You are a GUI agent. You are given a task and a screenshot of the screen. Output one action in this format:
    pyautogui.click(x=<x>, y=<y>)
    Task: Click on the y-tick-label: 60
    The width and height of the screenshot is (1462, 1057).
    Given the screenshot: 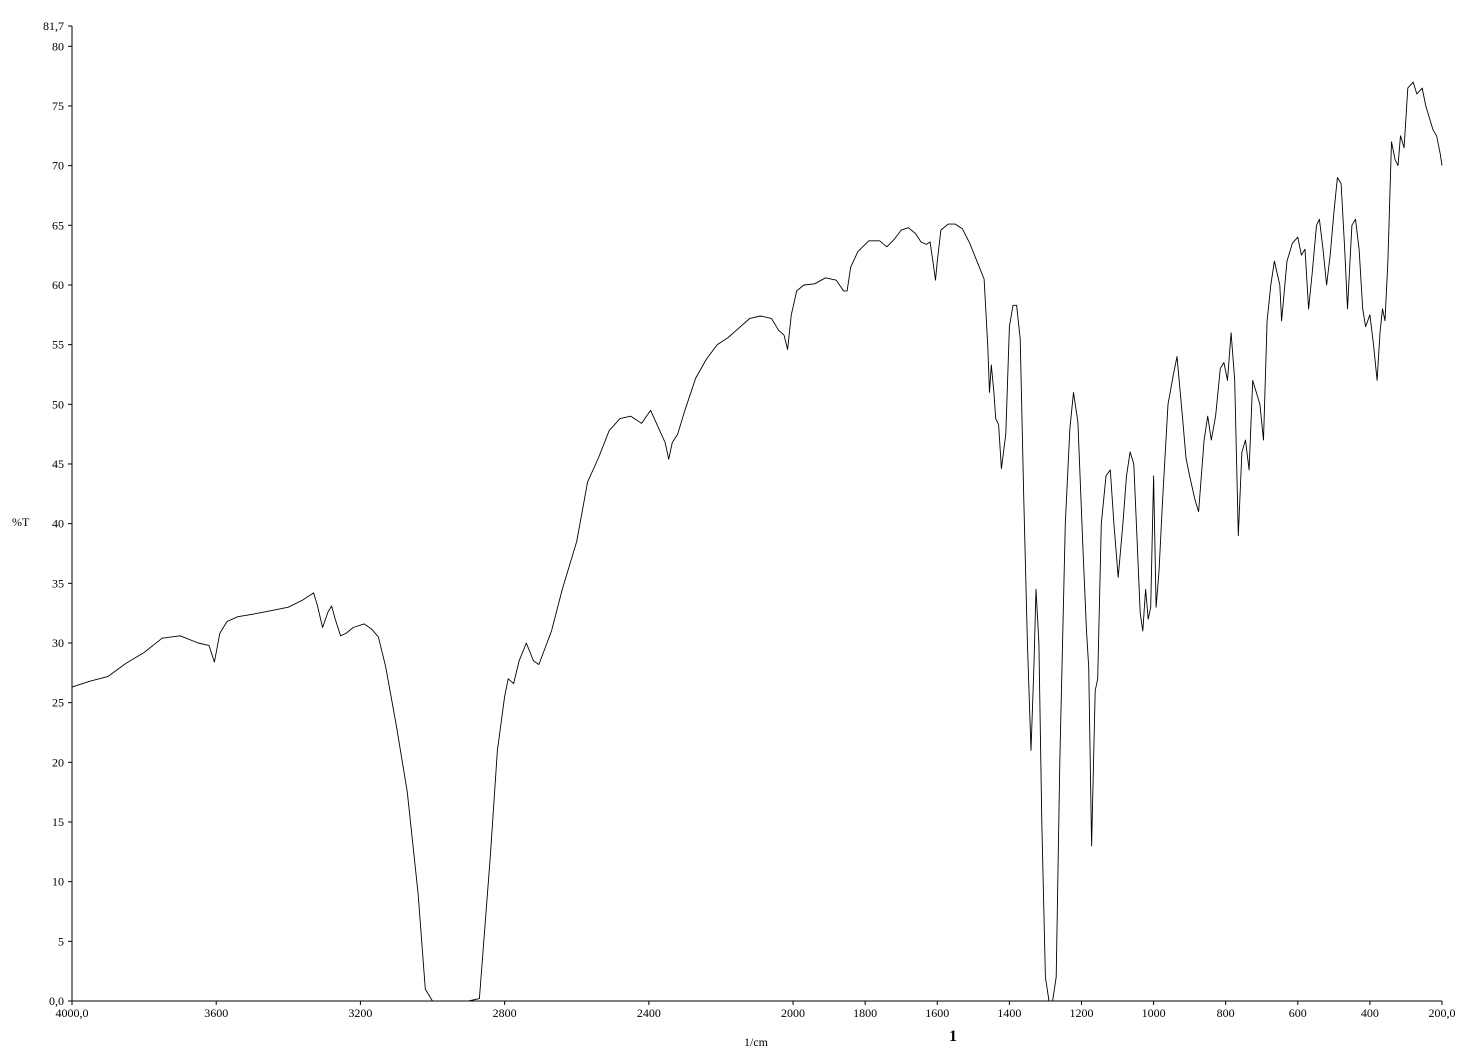 What is the action you would take?
    pyautogui.click(x=58, y=285)
    